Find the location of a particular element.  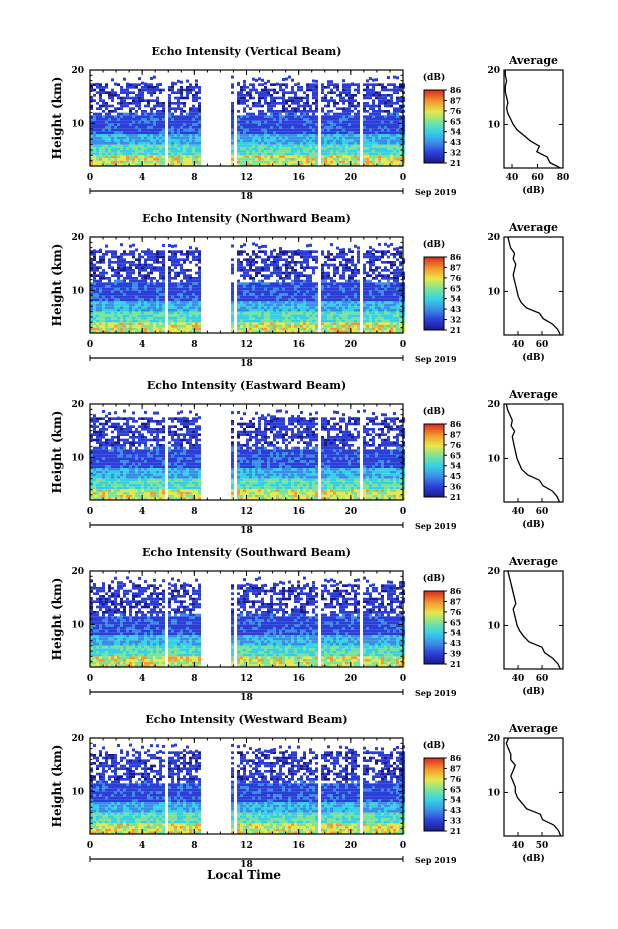

average-x-tick-label: 80 is located at coordinates (563, 178).